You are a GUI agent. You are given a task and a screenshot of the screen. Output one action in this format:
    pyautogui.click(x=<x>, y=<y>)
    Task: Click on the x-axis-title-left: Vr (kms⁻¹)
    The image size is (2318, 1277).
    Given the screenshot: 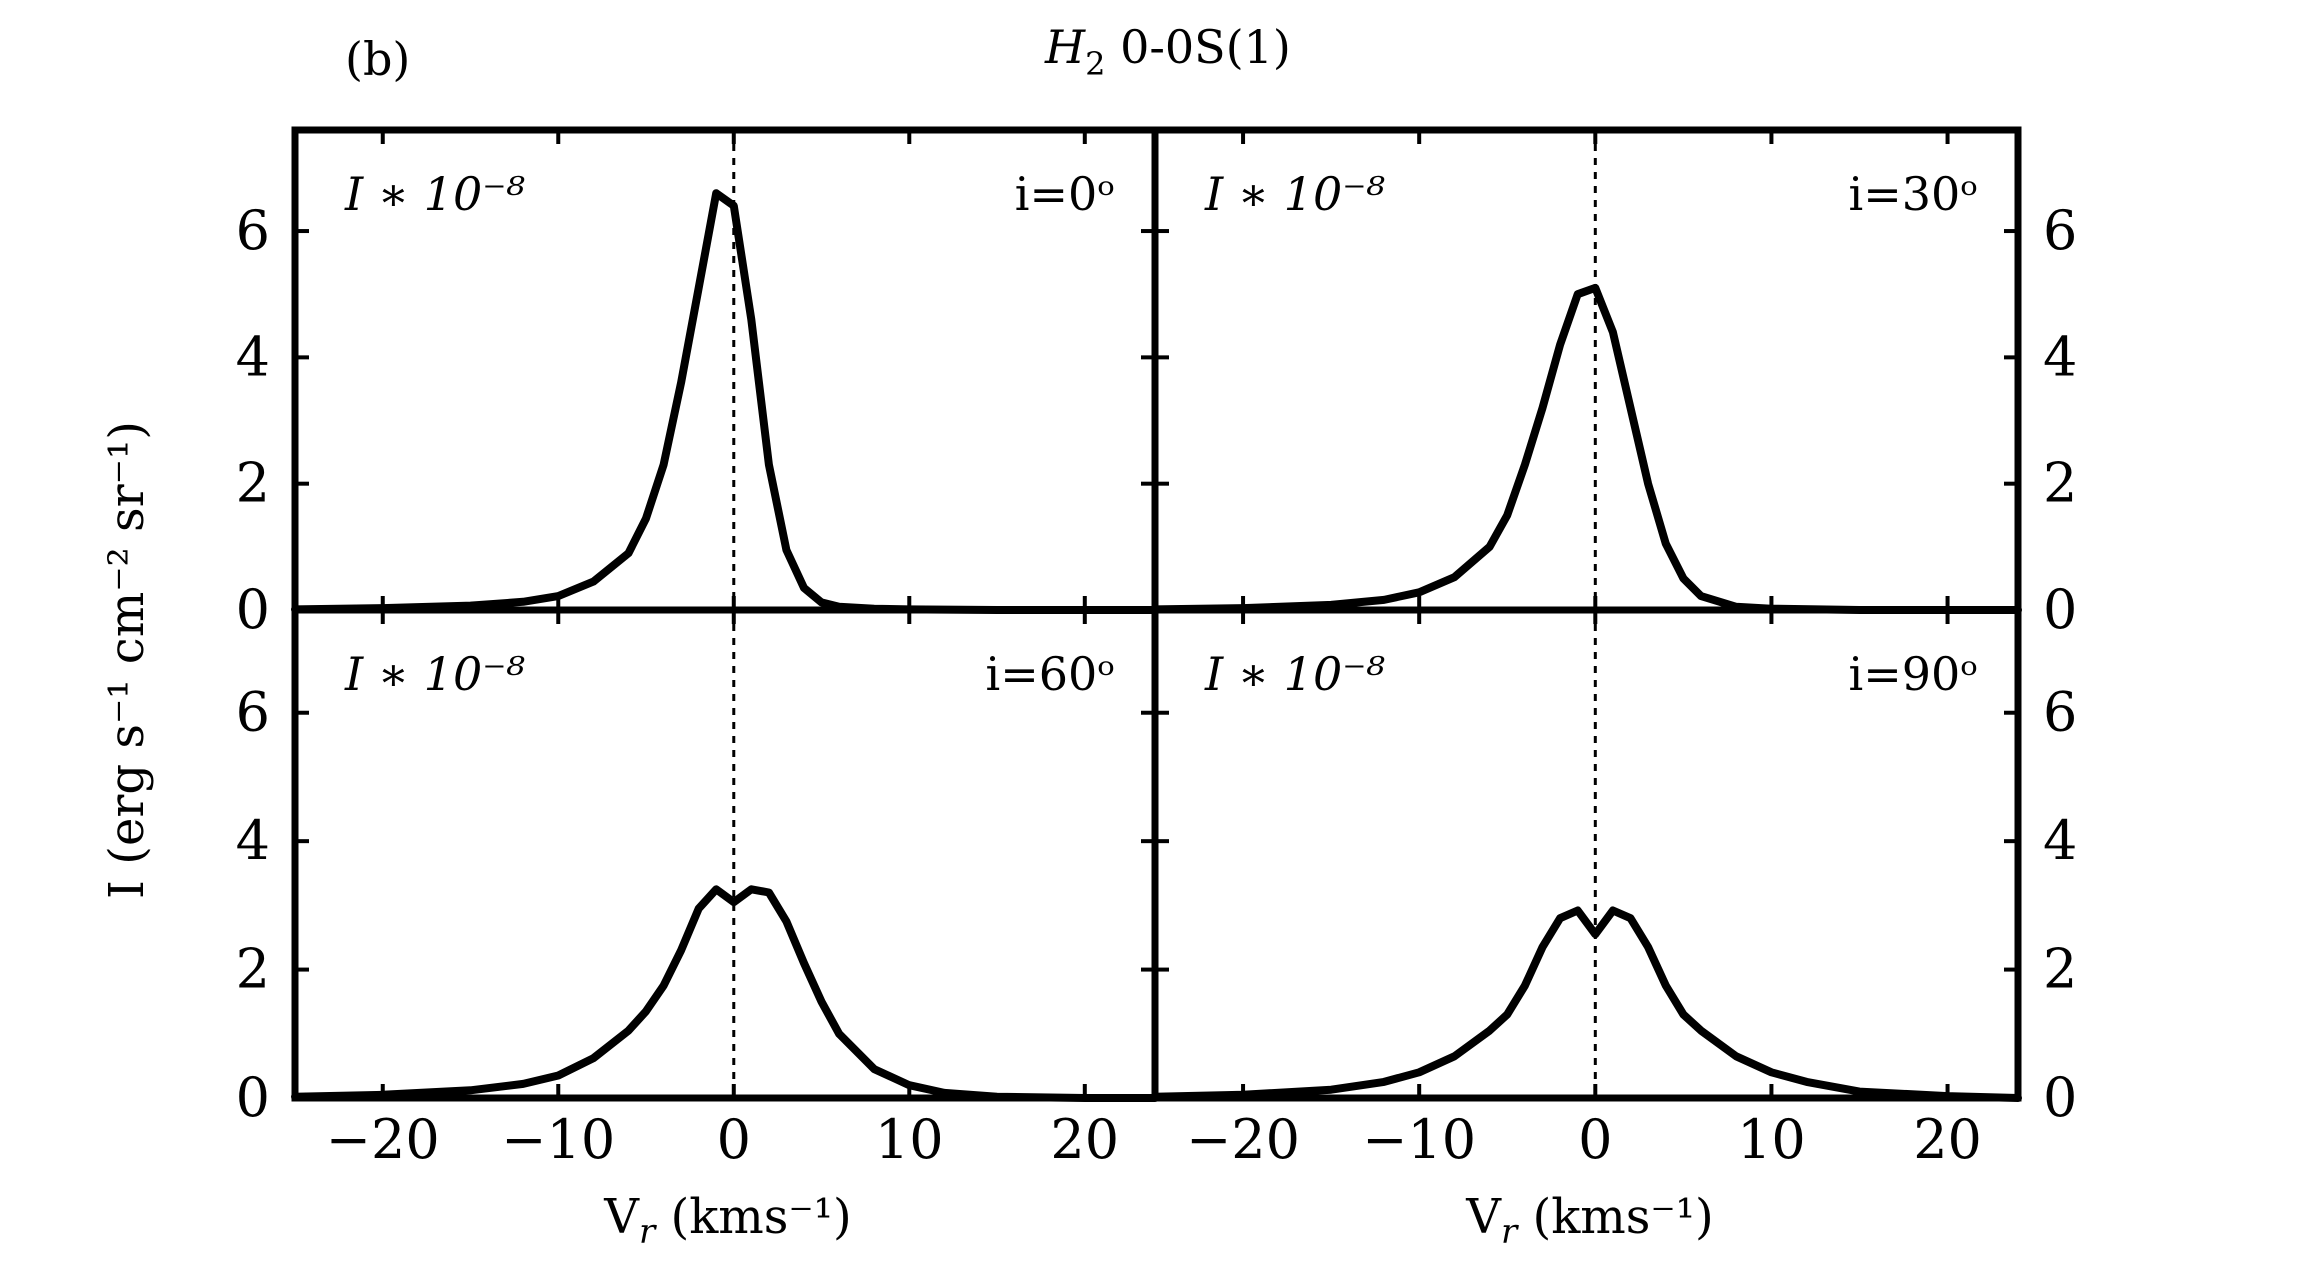 What is the action you would take?
    pyautogui.click(x=727, y=1220)
    